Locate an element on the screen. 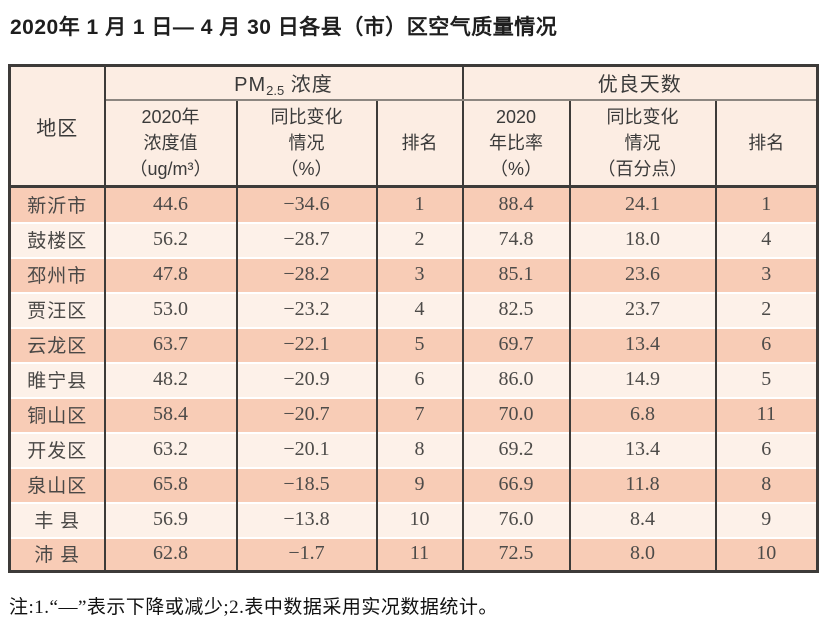 Image resolution: width=825 pixels, height=620 pixels. table-row: 铜山区 58.4 −20.7 7 70.0 6.8 11 is located at coordinates (413, 414).